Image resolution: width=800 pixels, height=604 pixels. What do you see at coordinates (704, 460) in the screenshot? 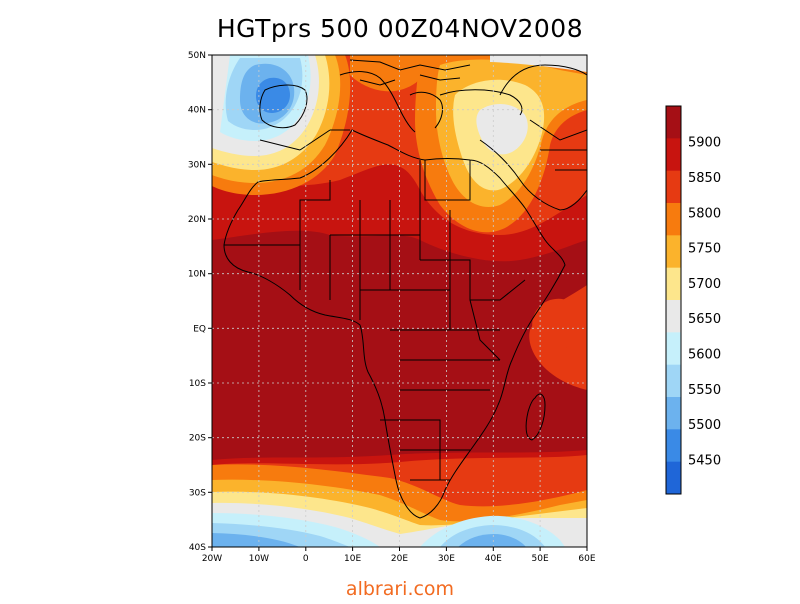
I see `colorbar-label: 5450` at bounding box center [704, 460].